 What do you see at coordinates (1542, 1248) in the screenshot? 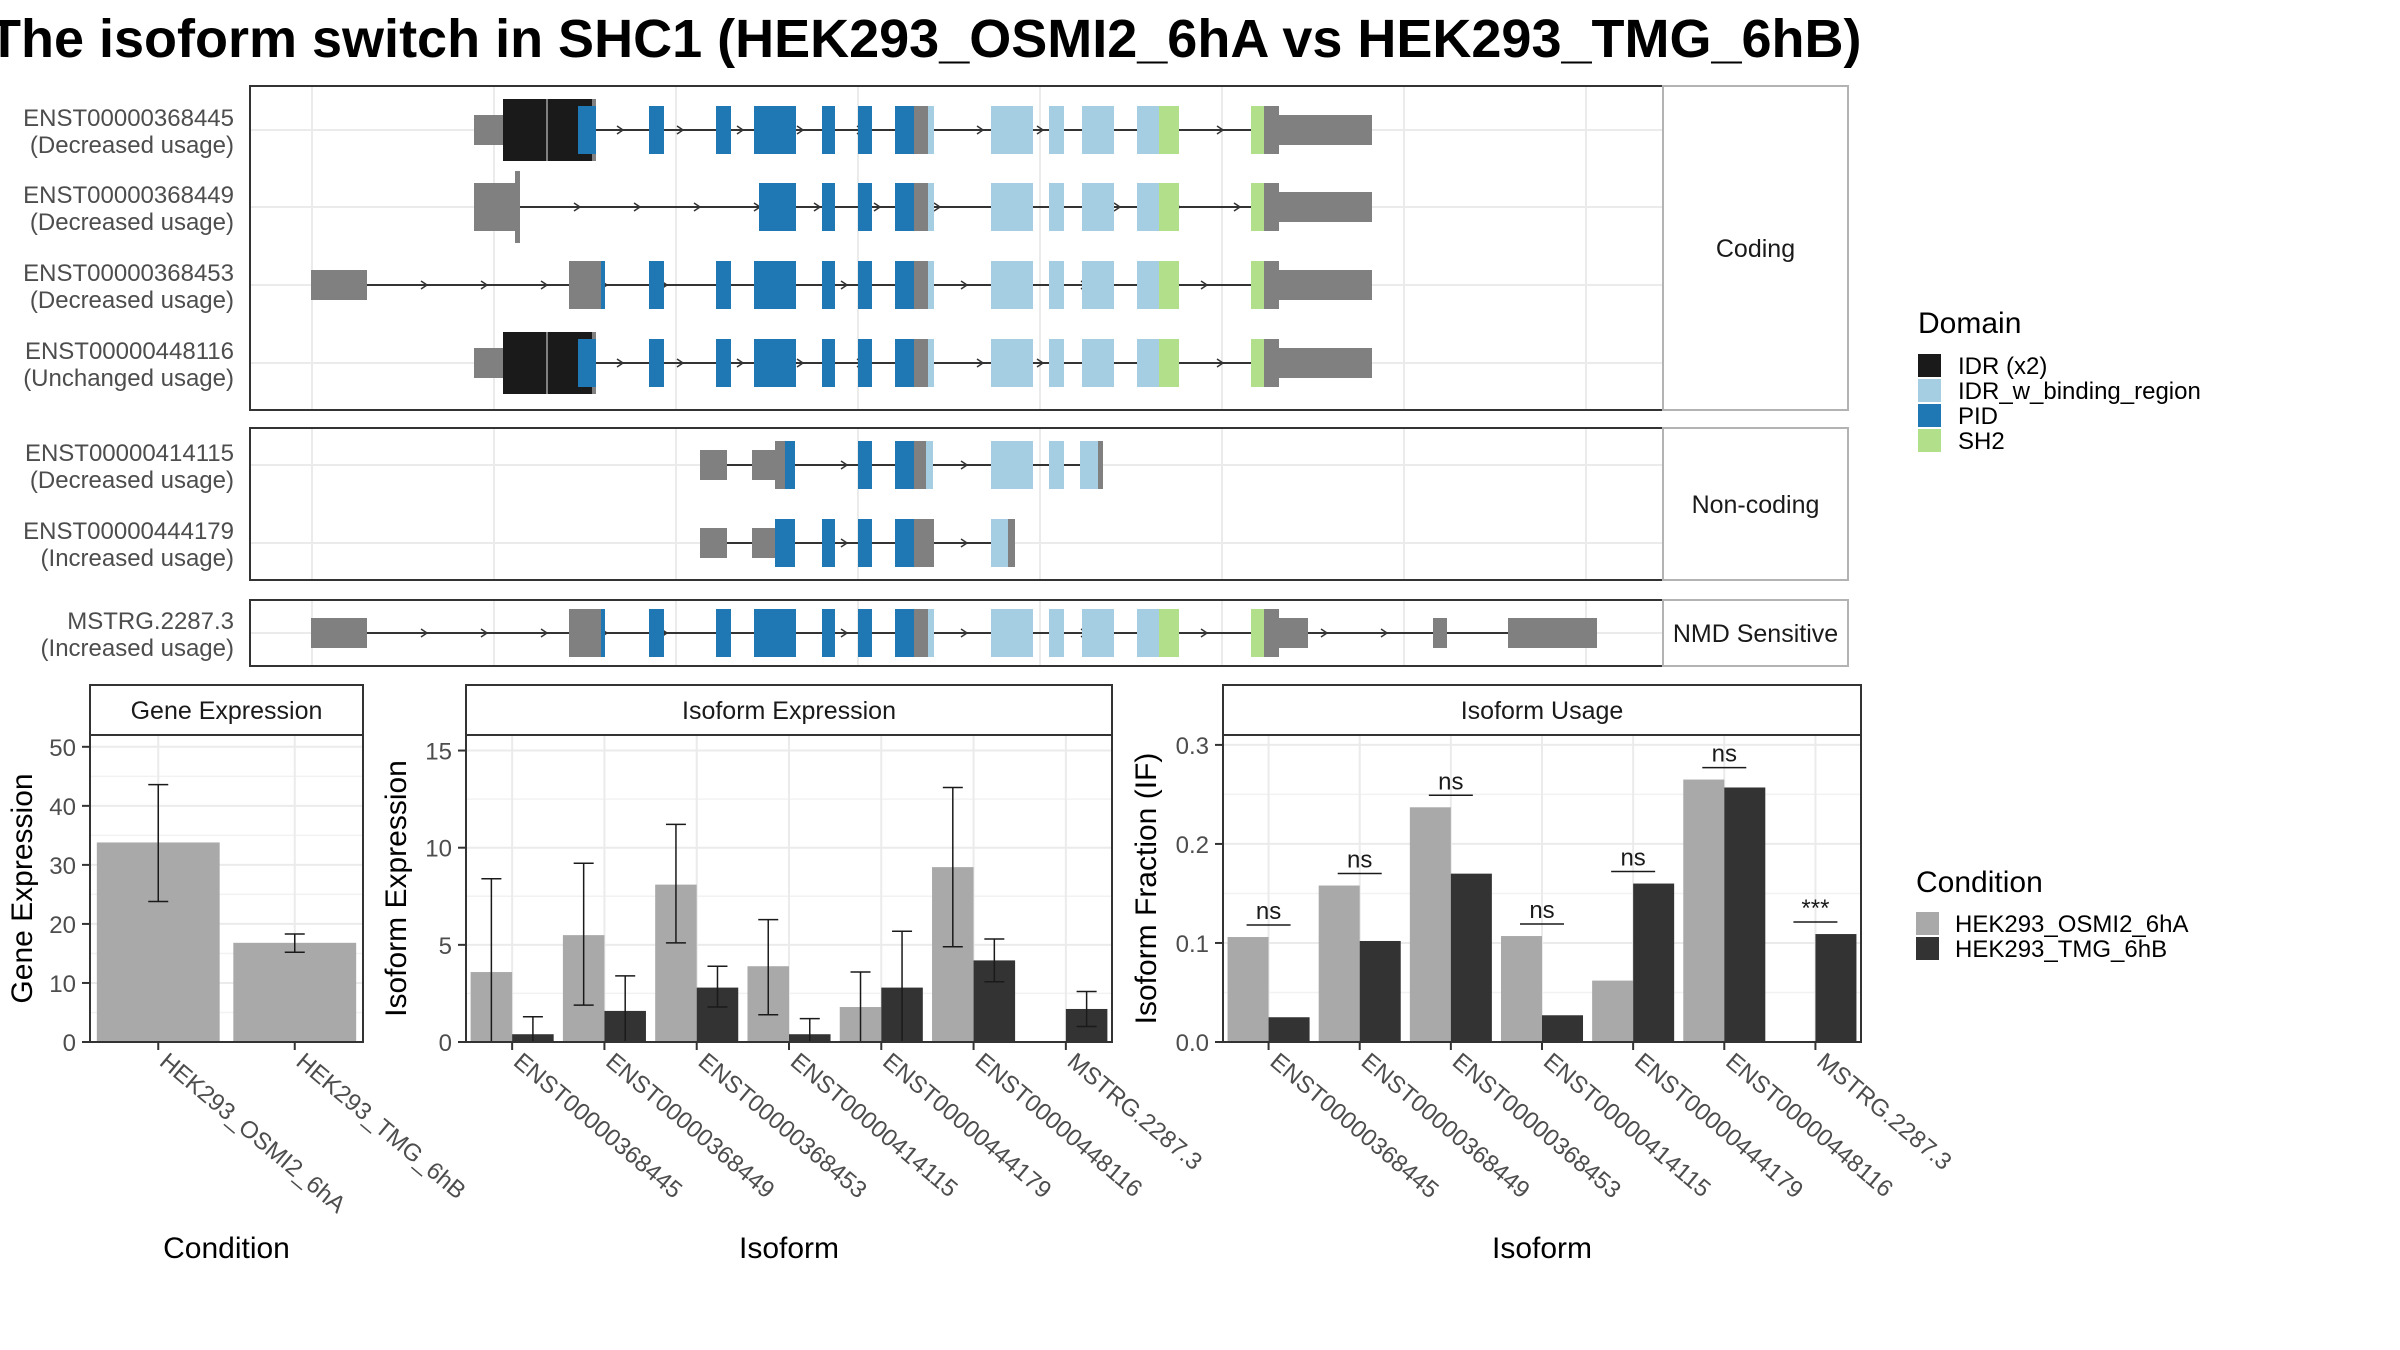
I see `x-axis-title: Isoform` at bounding box center [1542, 1248].